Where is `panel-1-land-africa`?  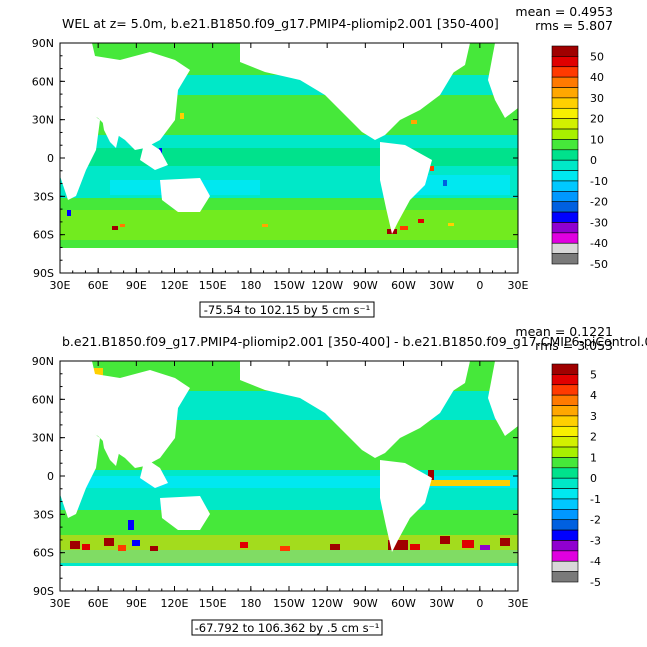 panel-1-land-africa is located at coordinates (80, 146).